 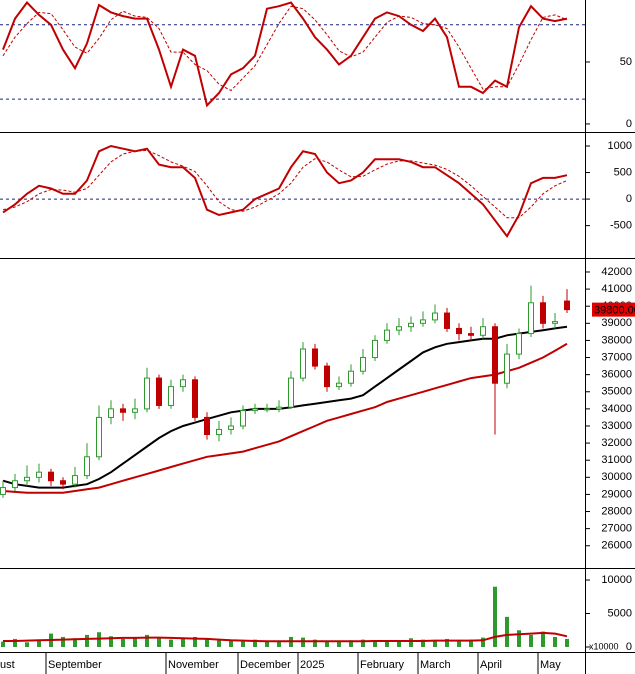 I want to click on y-tick-label: 31000, so click(x=616, y=460).